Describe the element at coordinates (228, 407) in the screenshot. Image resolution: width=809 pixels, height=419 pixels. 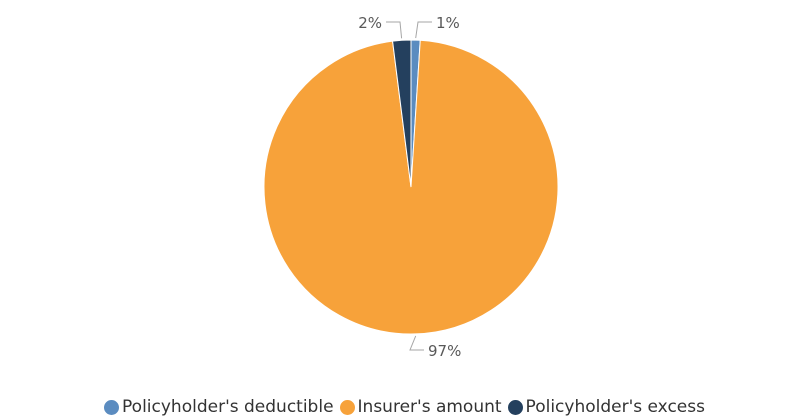
I see `legend-label-policyholders-deductible: Policyholder's deductible` at that location.